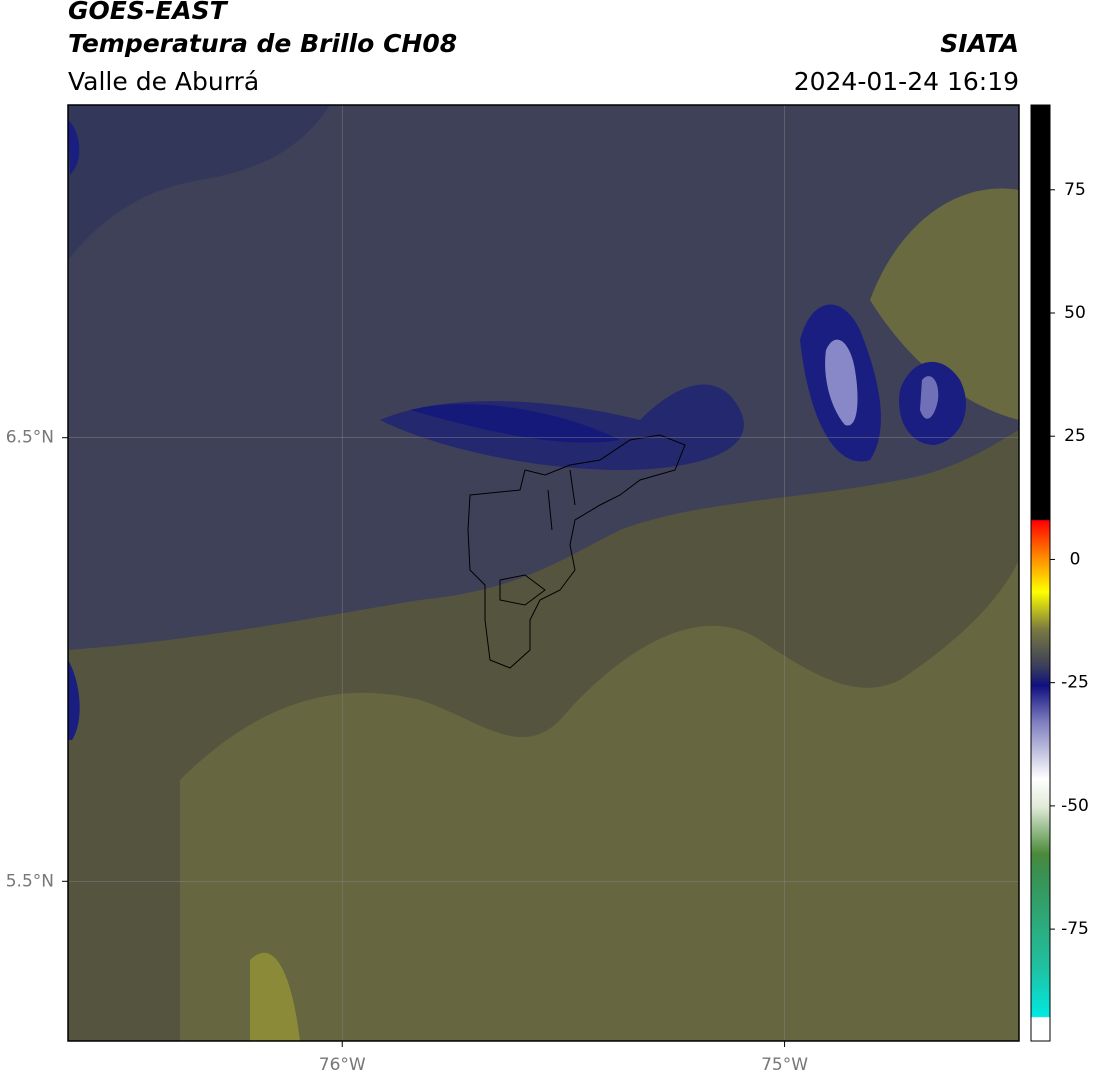 The image size is (1094, 1082). What do you see at coordinates (30, 881) in the screenshot?
I see `y-tick-label: 5.5°N` at bounding box center [30, 881].